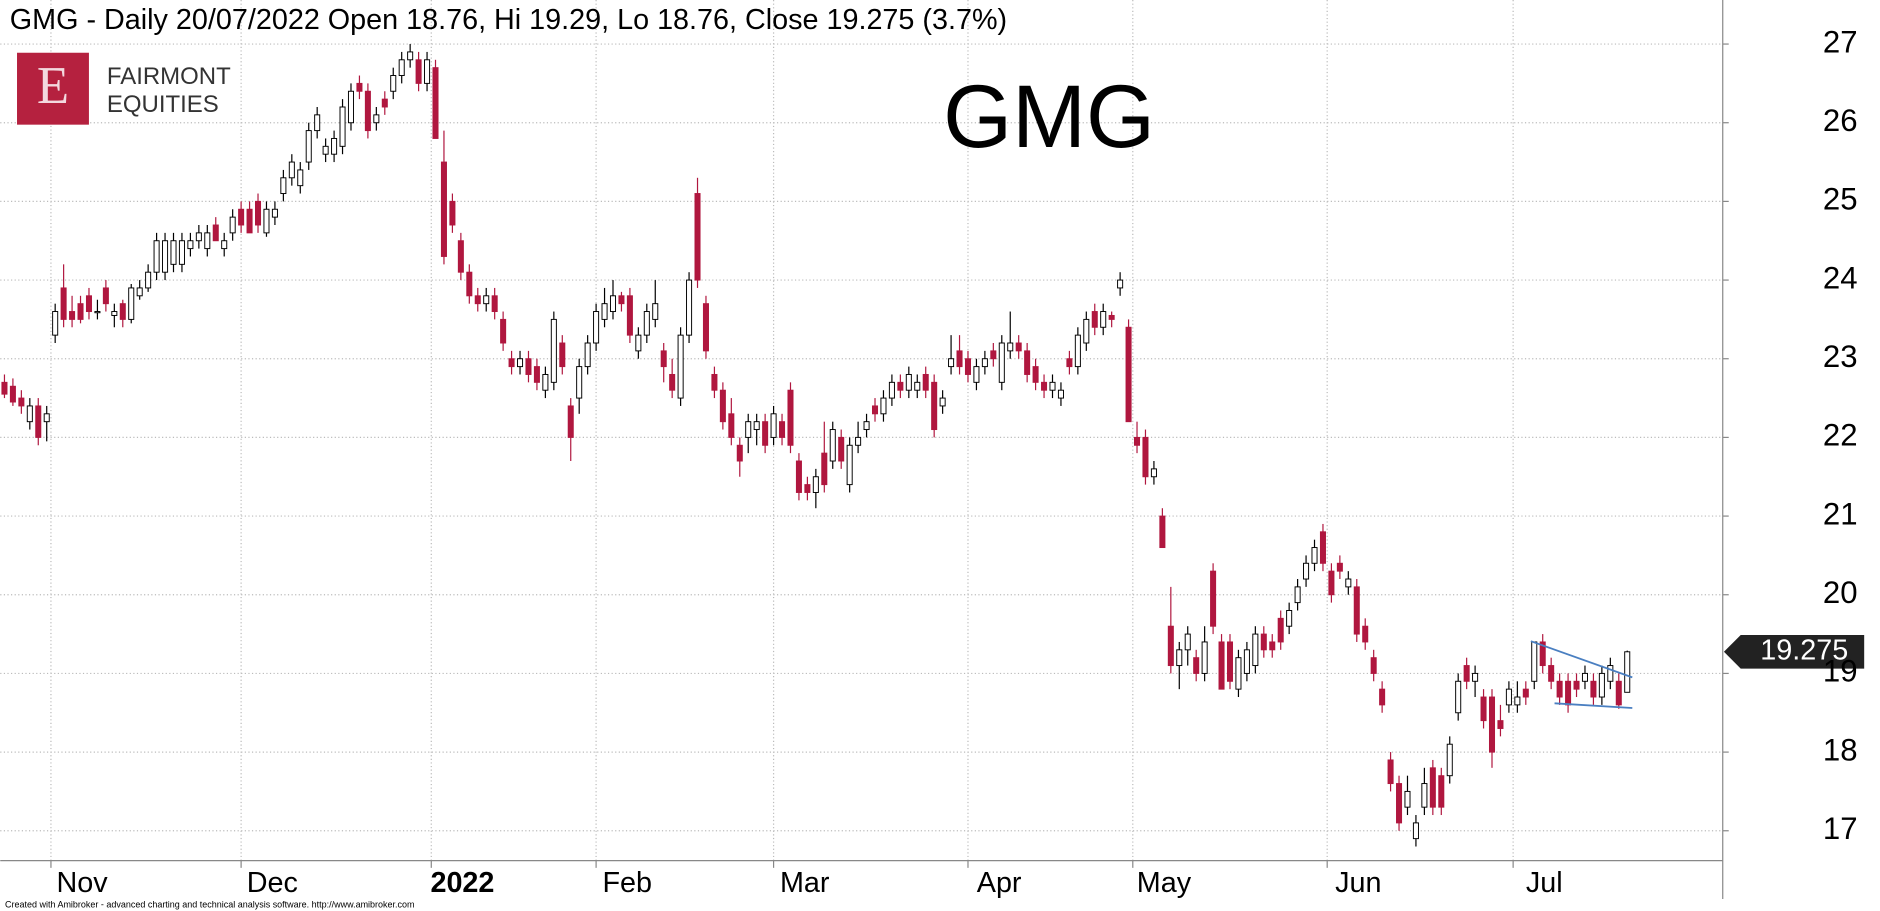  Describe the element at coordinates (1593, 705) in the screenshot. I see `trendline` at that location.